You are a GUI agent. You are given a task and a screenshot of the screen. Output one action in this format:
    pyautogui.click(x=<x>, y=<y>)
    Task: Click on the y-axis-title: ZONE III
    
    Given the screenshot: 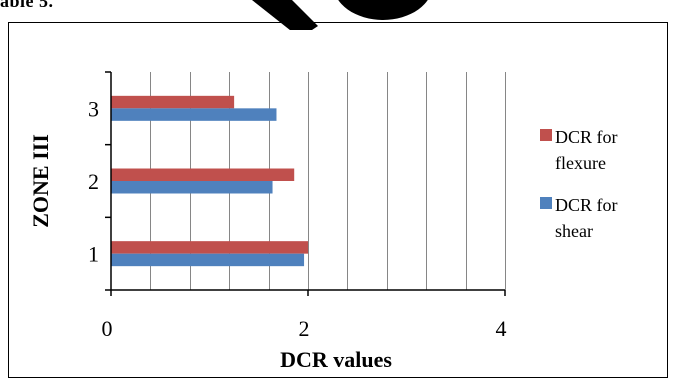 What is the action you would take?
    pyautogui.click(x=40, y=181)
    